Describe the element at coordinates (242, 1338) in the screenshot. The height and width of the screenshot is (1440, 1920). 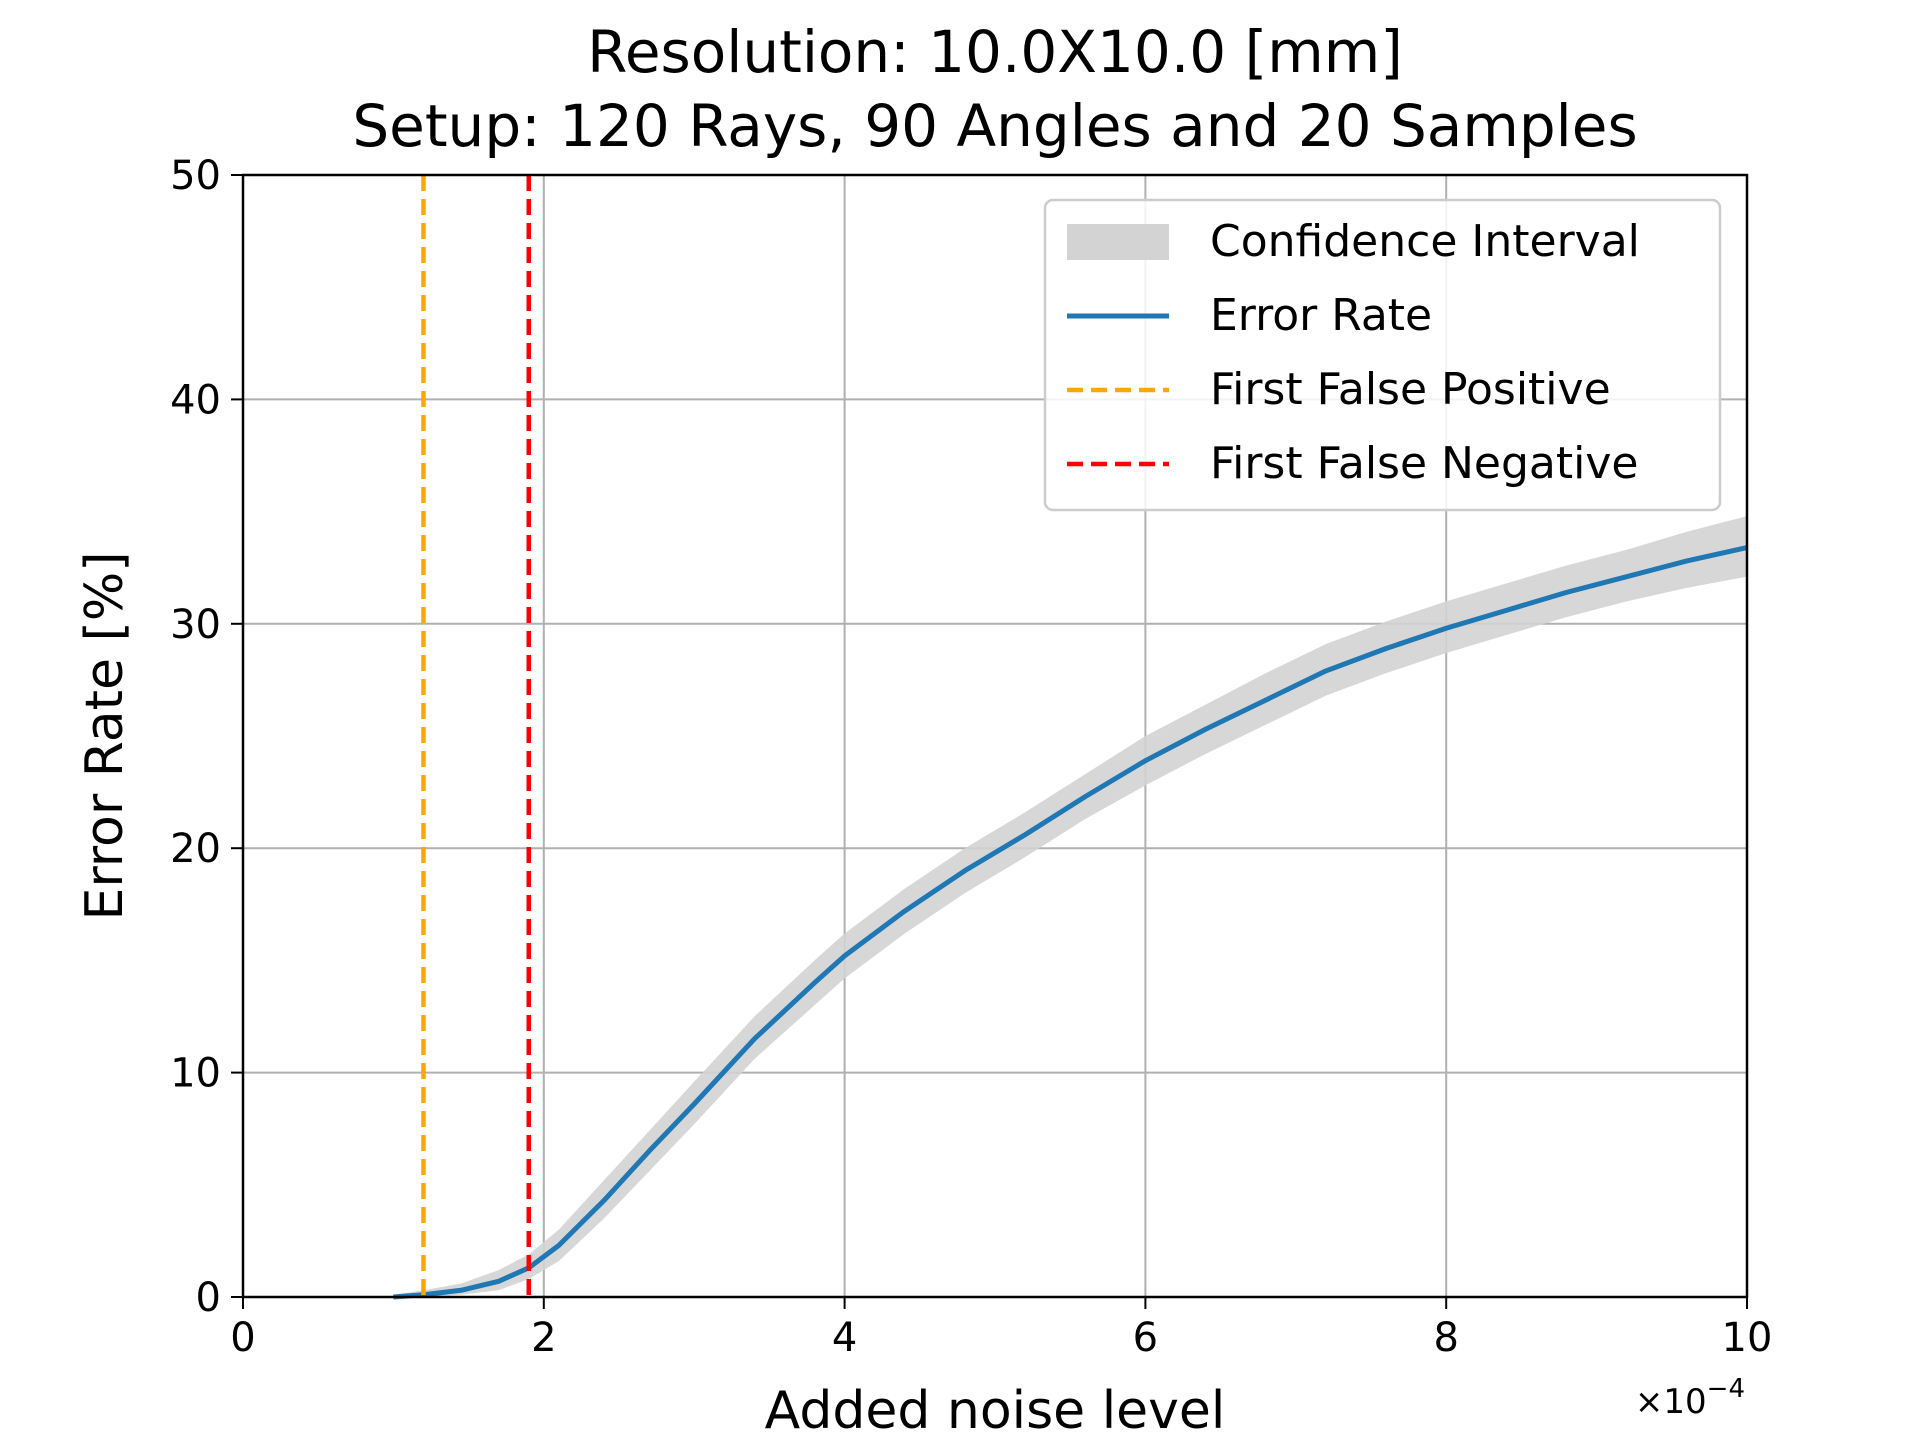
I see `x-tick-label: 0` at that location.